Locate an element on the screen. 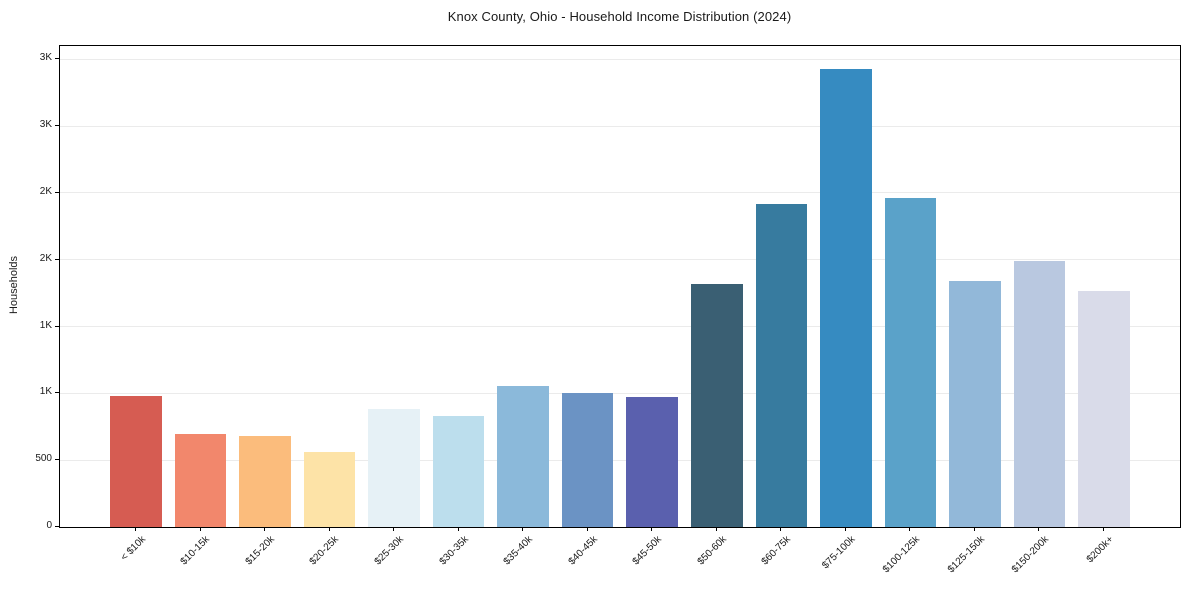 This screenshot has height=590, width=1189. bar-40-45k is located at coordinates (587, 460).